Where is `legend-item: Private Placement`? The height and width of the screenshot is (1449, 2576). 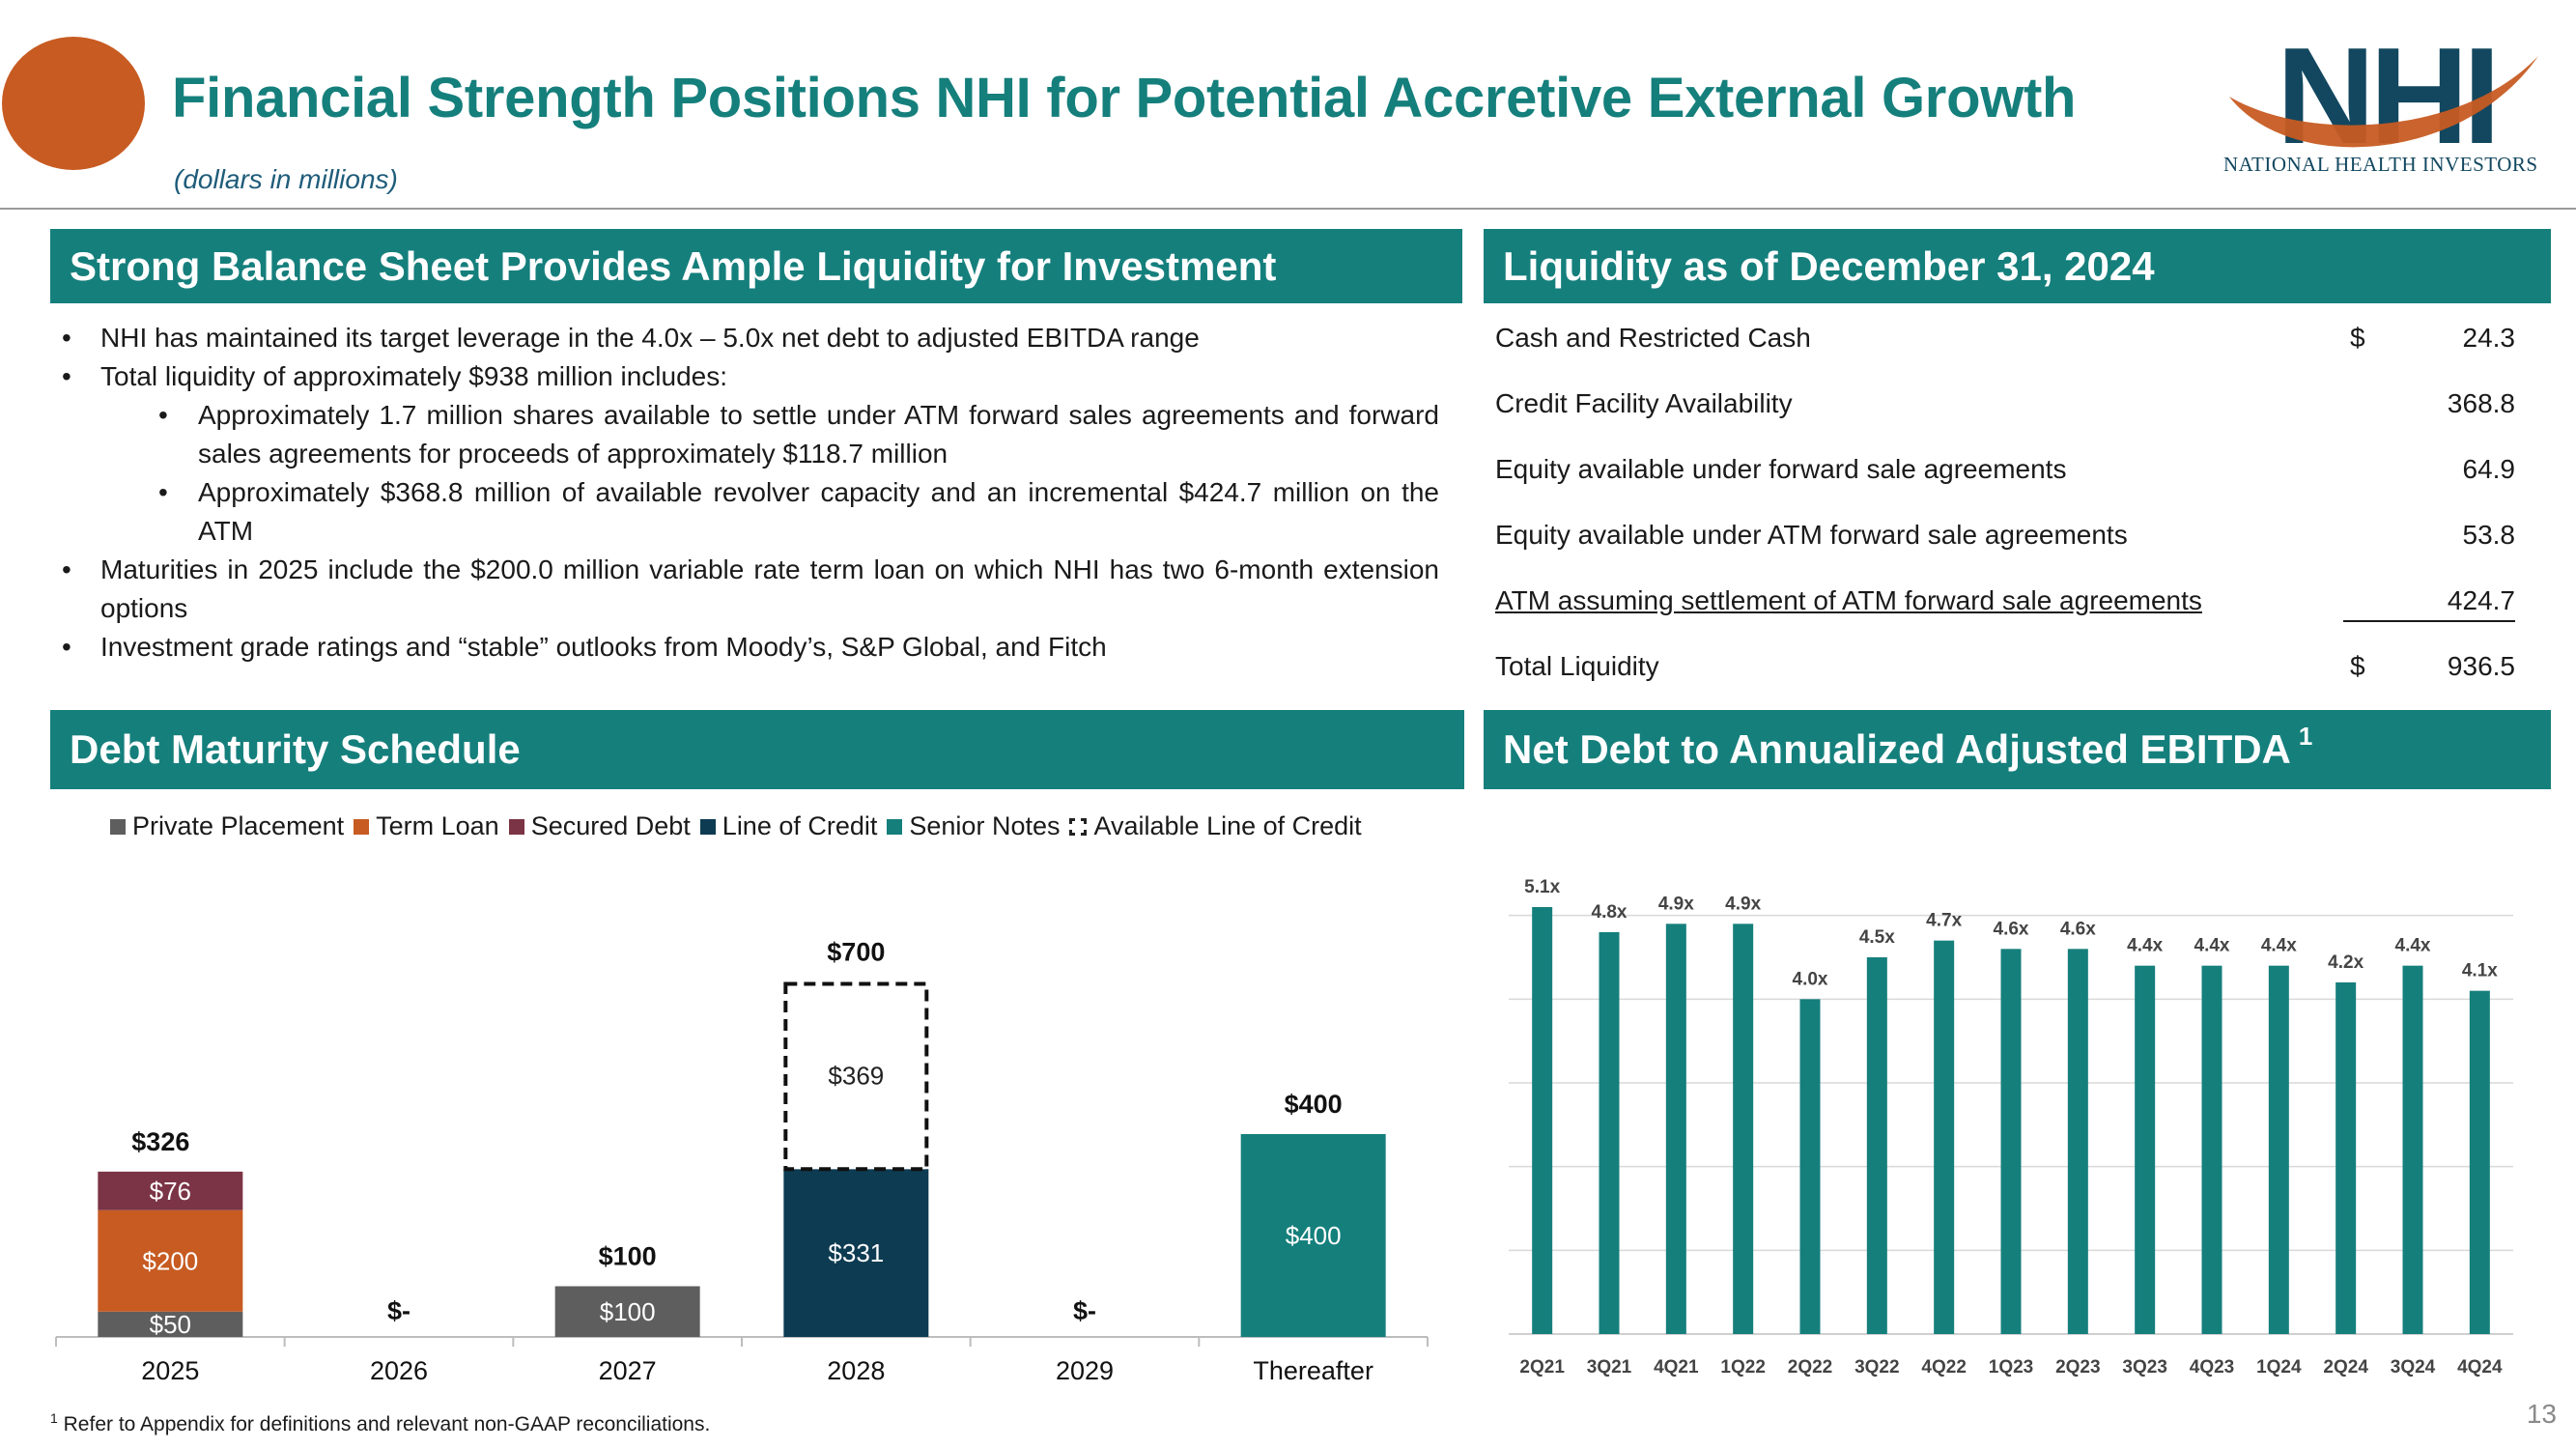
legend-item: Private Placement is located at coordinates (227, 826).